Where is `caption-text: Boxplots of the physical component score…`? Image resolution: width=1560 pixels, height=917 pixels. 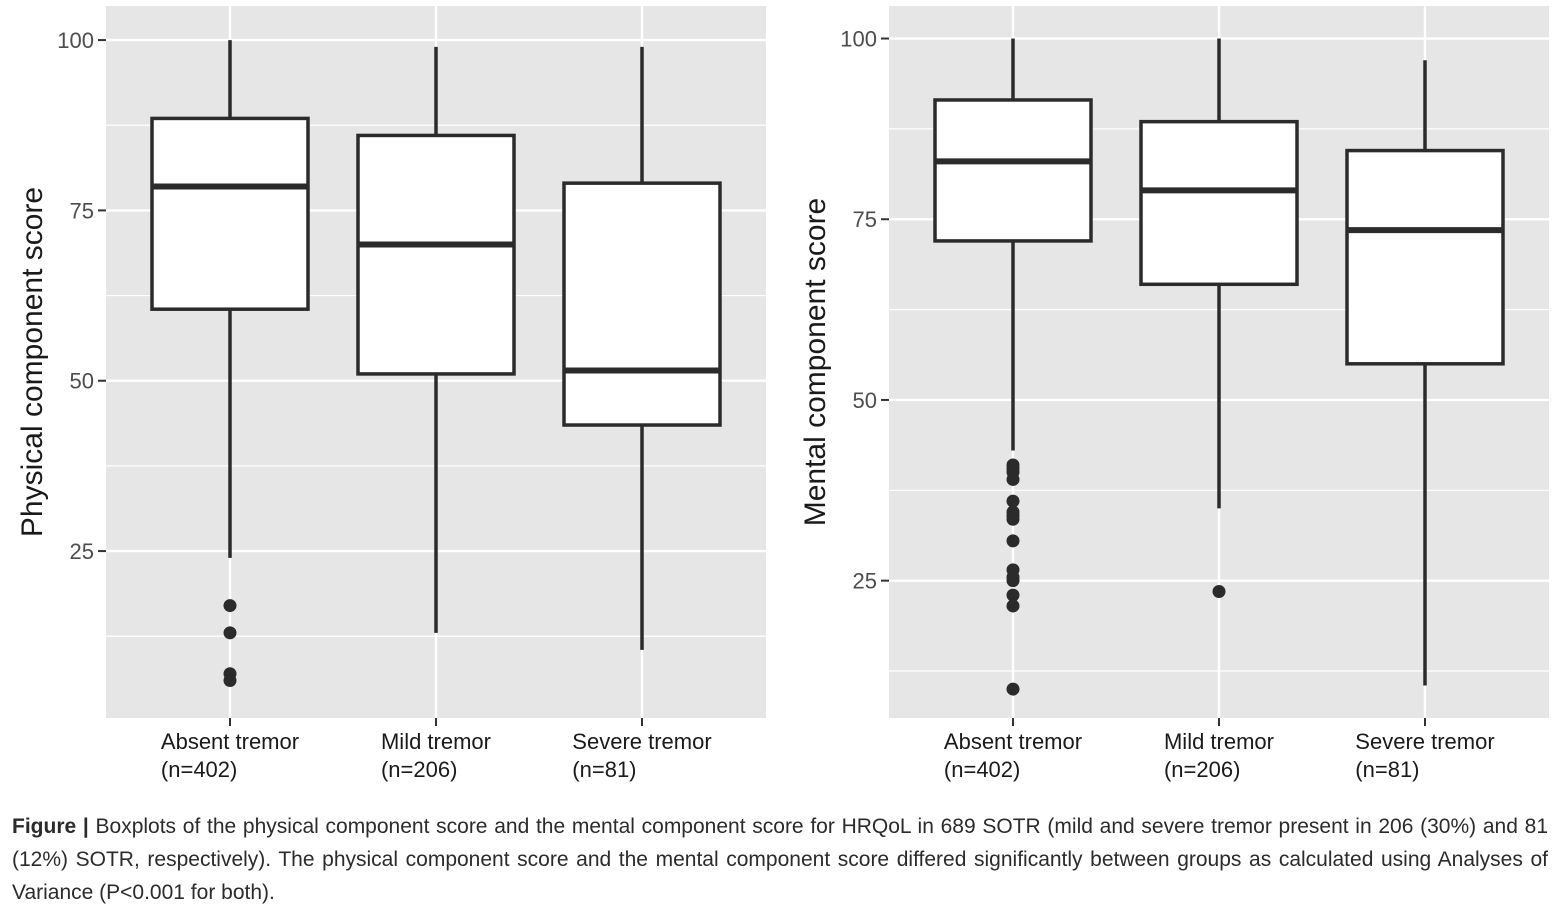 caption-text: Boxplots of the physical component score… is located at coordinates (780, 859).